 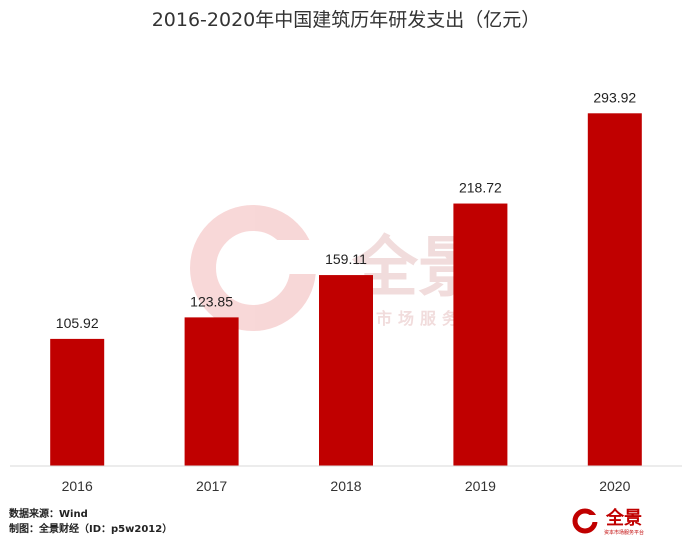 I want to click on category-label-2018: 2018, so click(x=345, y=486).